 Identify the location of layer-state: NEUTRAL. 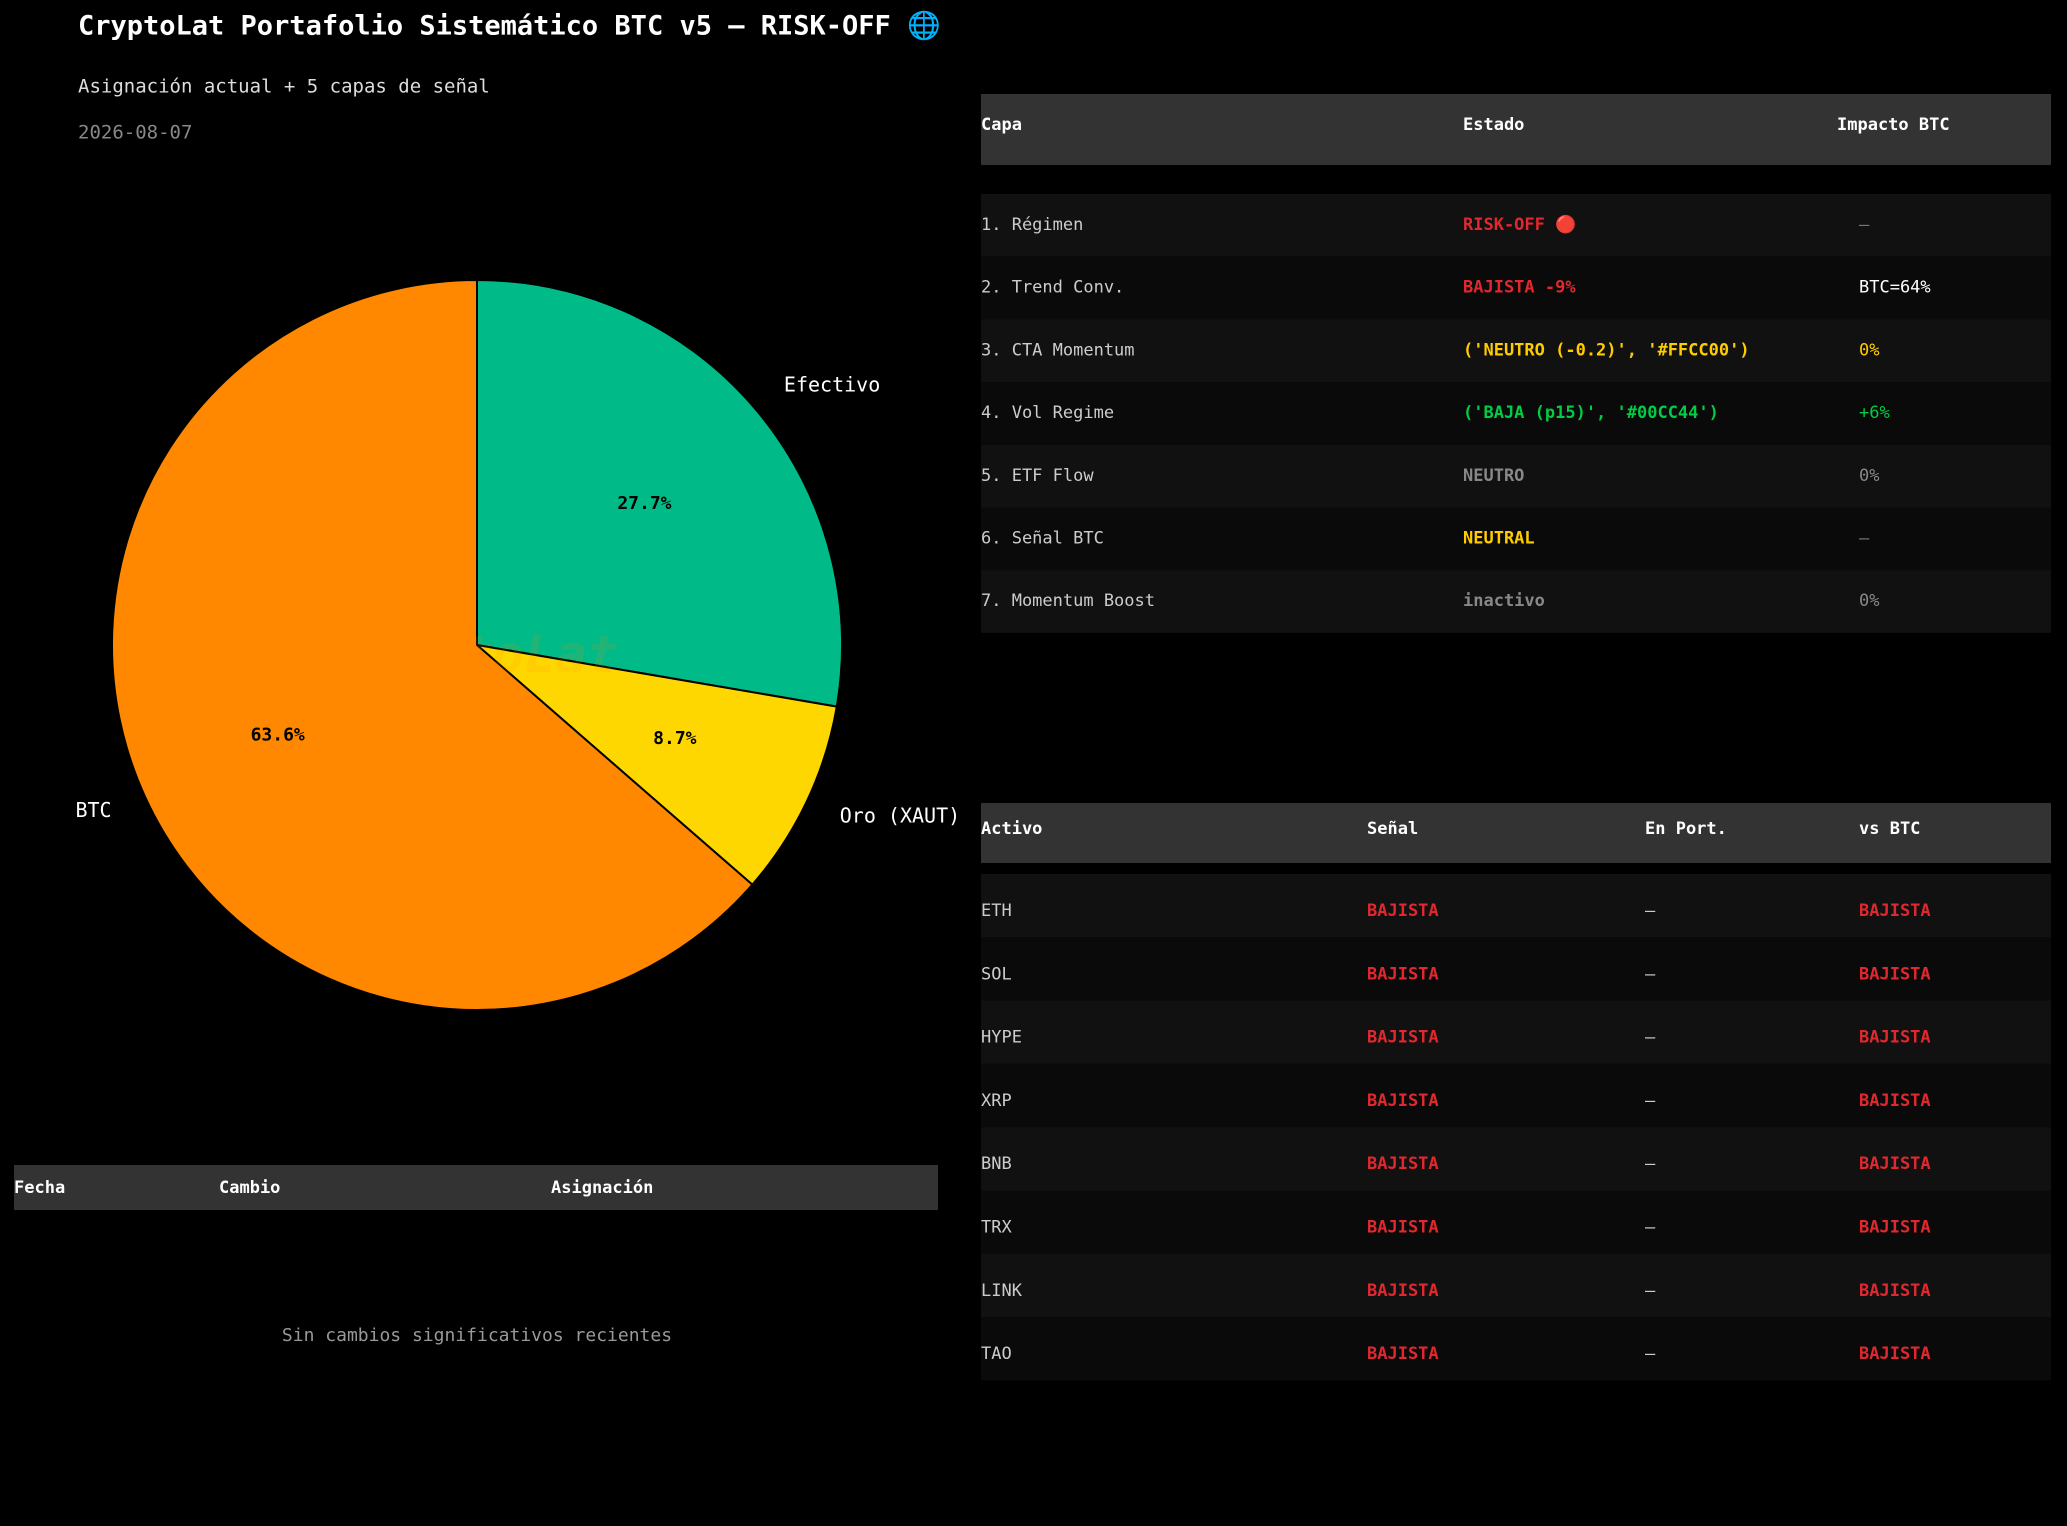
(1499, 539).